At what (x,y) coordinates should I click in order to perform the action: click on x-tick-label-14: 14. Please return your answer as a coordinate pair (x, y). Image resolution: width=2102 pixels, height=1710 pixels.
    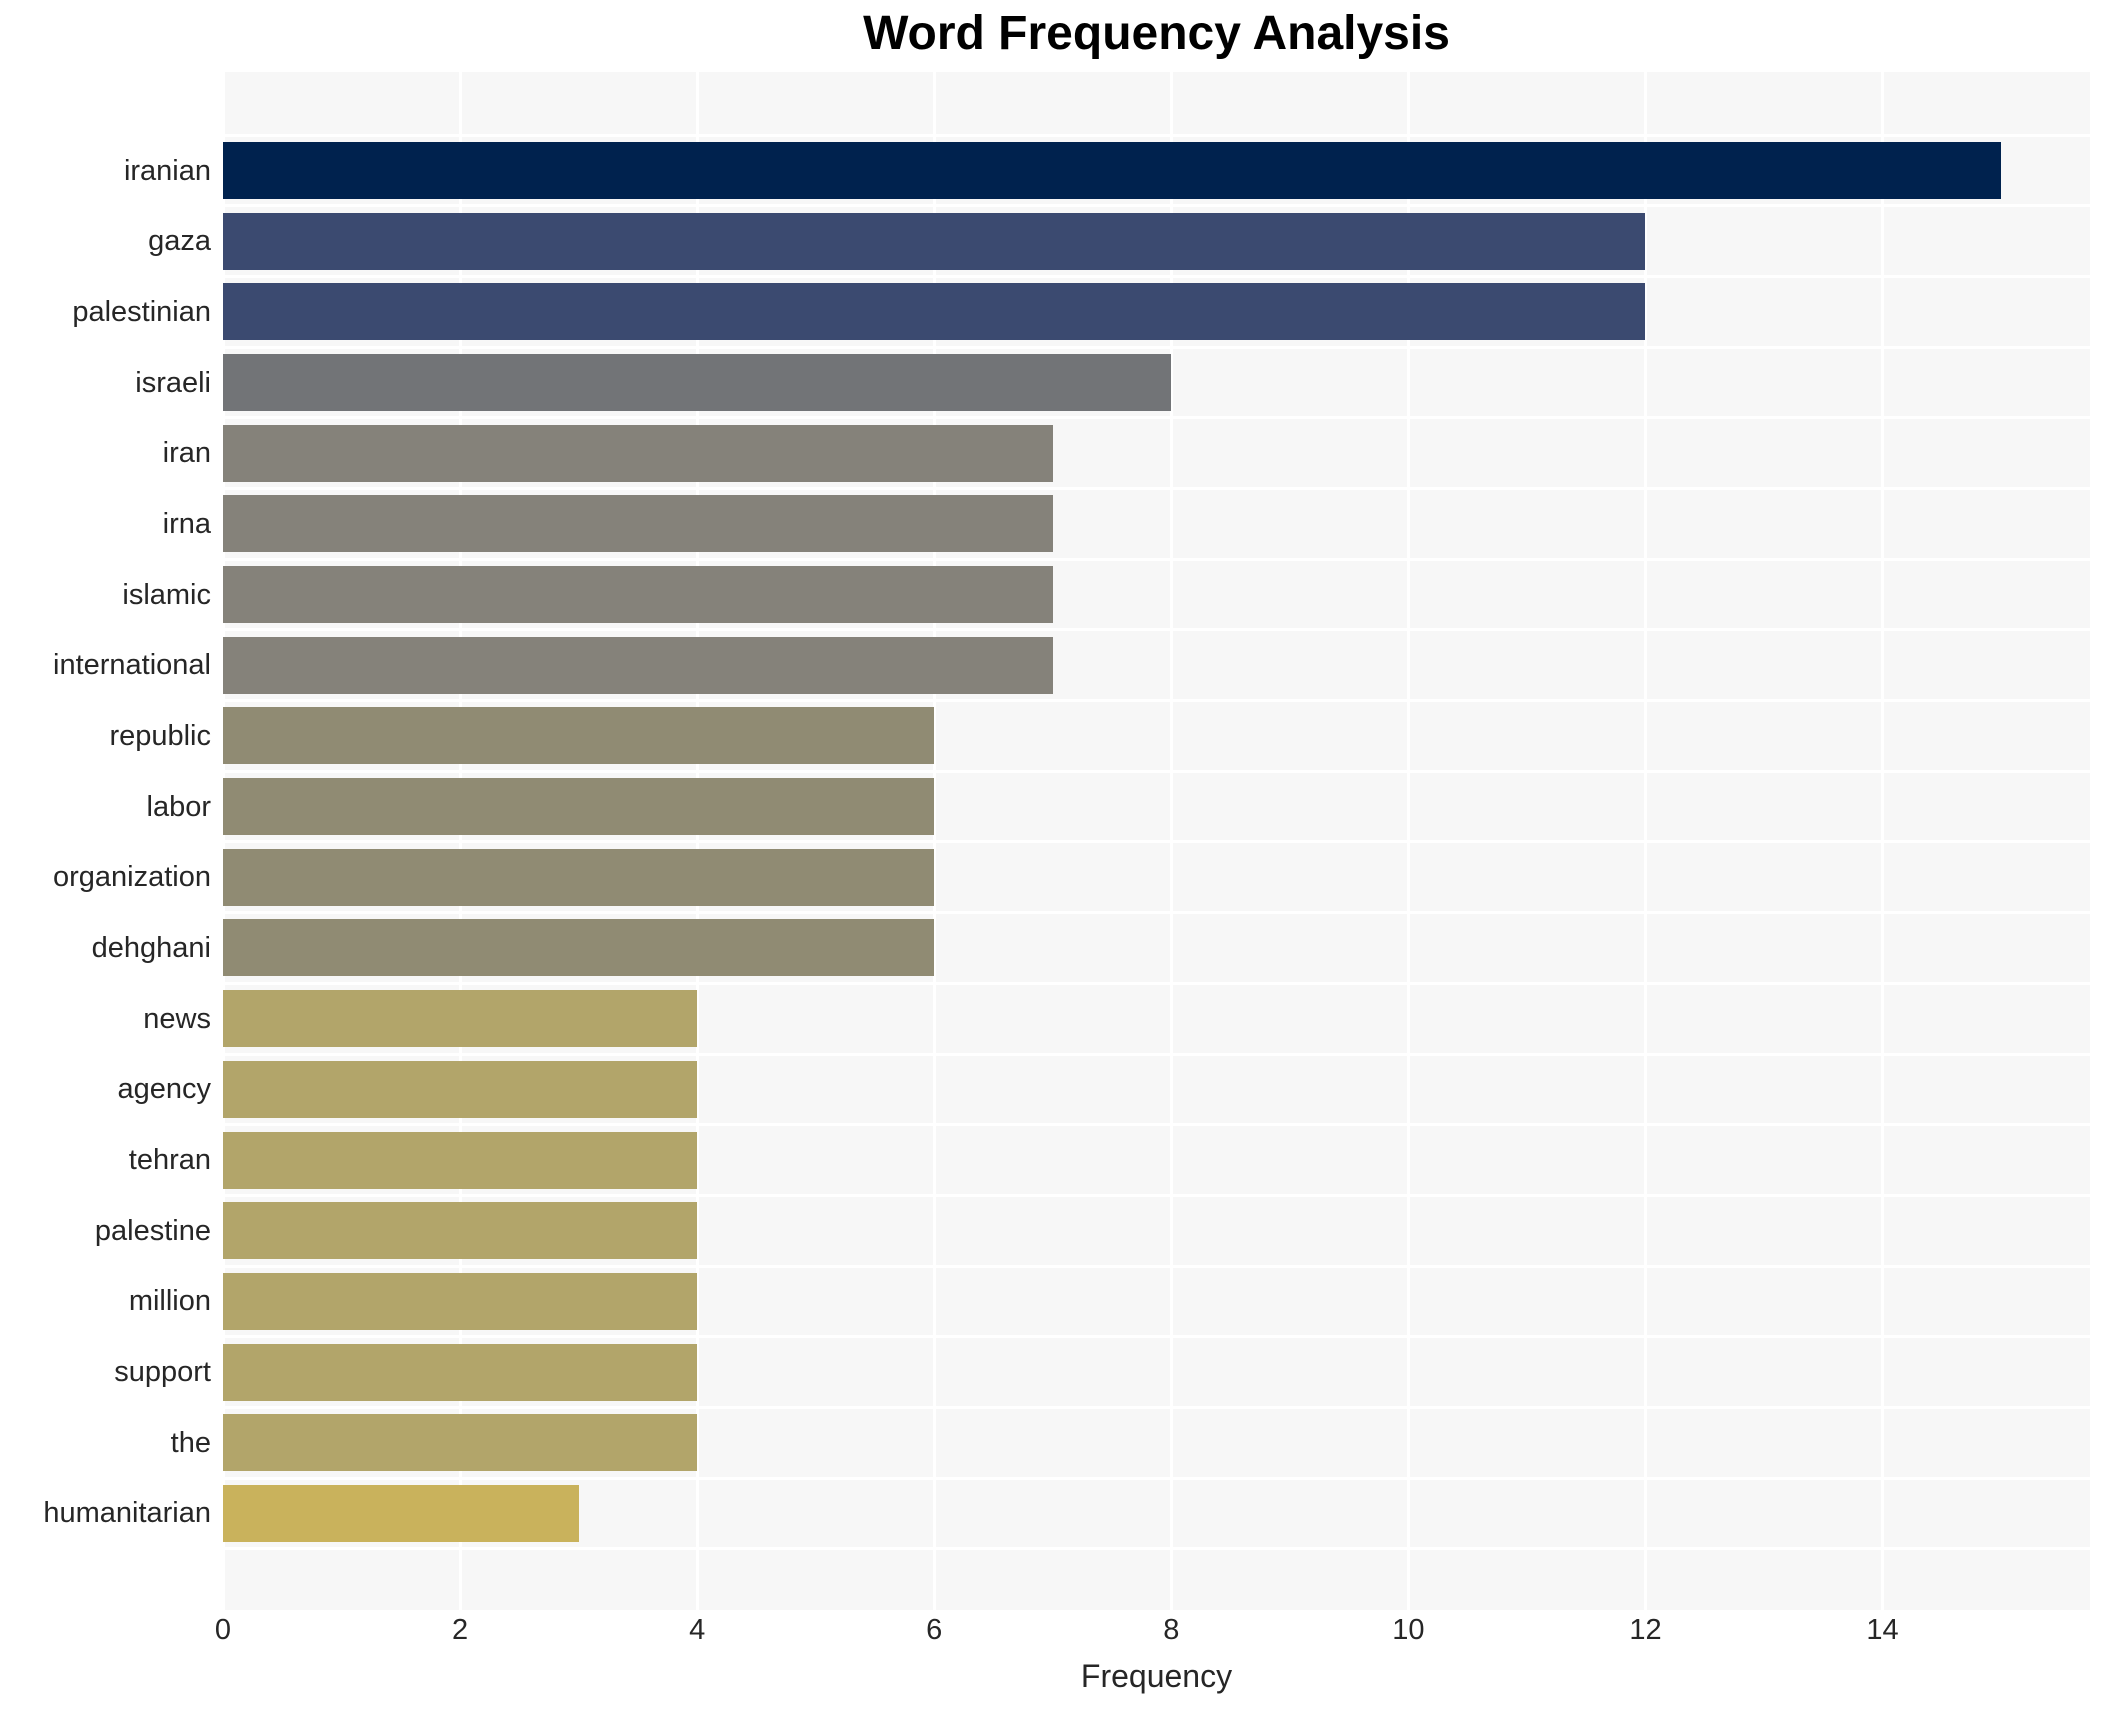
    Looking at the image, I should click on (1882, 1630).